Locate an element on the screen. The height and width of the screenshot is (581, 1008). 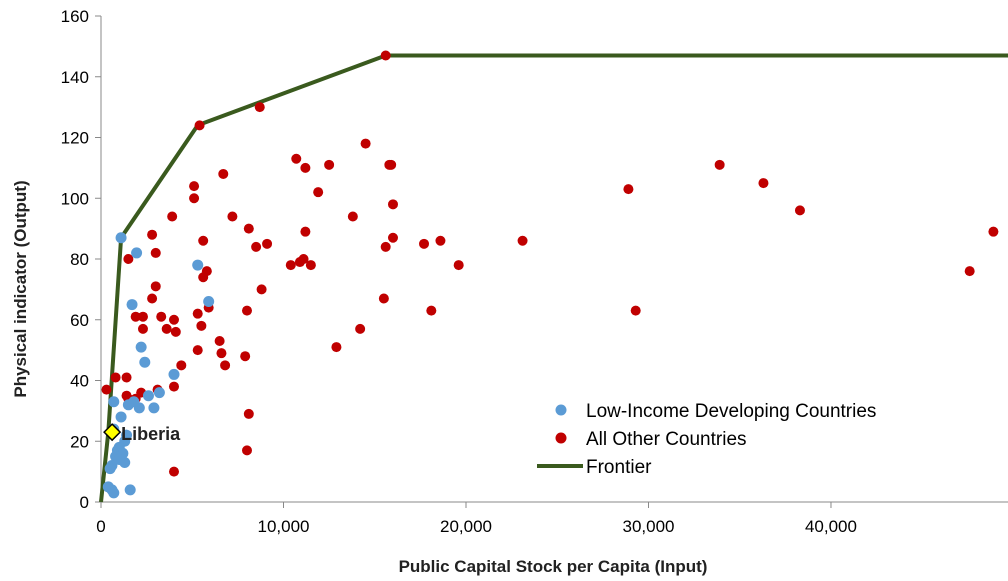
y-tick-label: 100 is located at coordinates (75, 198).